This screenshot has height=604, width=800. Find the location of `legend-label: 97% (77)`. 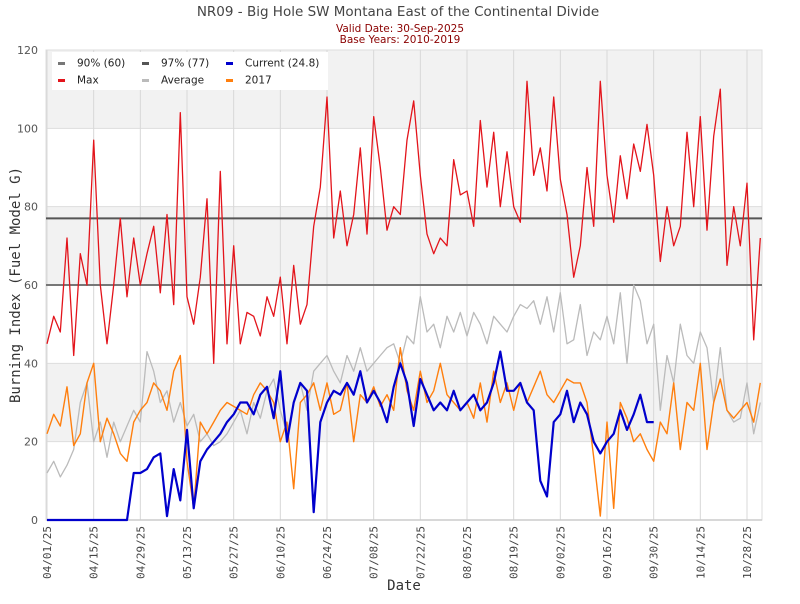

legend-label: 97% (77) is located at coordinates (185, 64).